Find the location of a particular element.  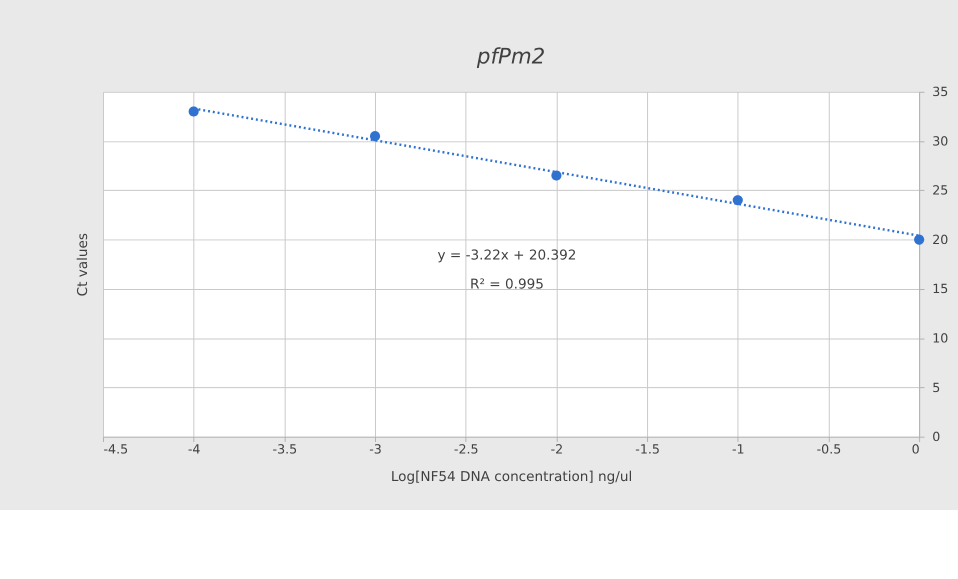

x-tick-label: 0 is located at coordinates (916, 449).